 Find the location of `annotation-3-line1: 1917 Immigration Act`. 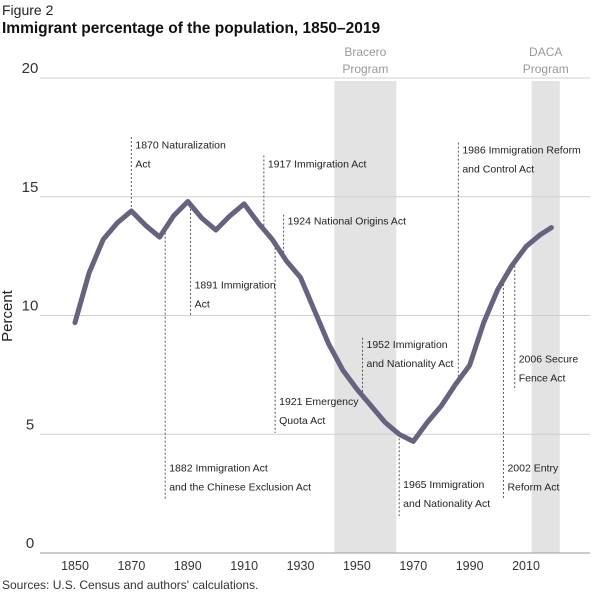

annotation-3-line1: 1917 Immigration Act is located at coordinates (317, 165).